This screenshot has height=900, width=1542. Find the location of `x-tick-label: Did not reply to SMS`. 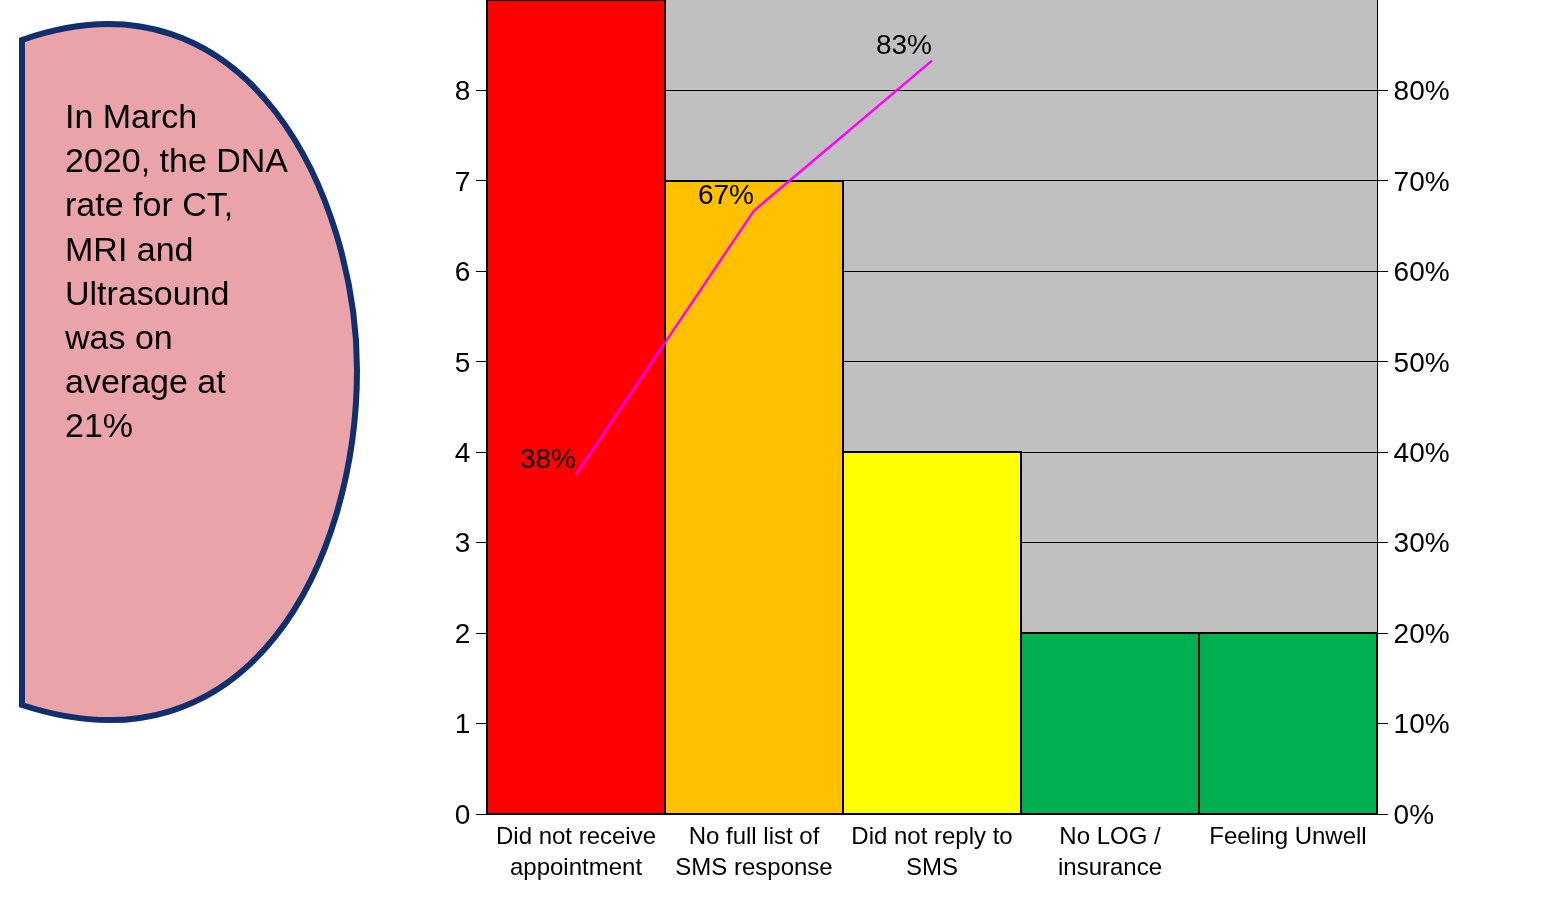

x-tick-label: Did not reply to SMS is located at coordinates (932, 850).